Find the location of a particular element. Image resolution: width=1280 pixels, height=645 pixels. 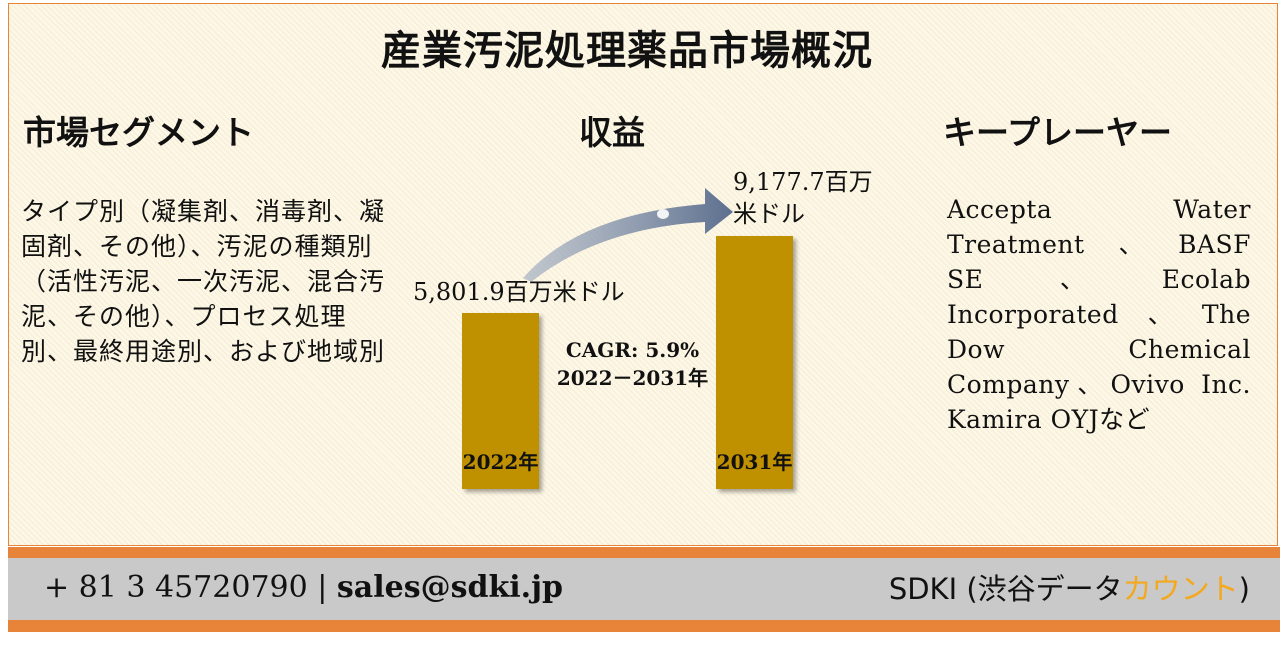

value-label-2031-line2: 米ドル is located at coordinates (769, 214).